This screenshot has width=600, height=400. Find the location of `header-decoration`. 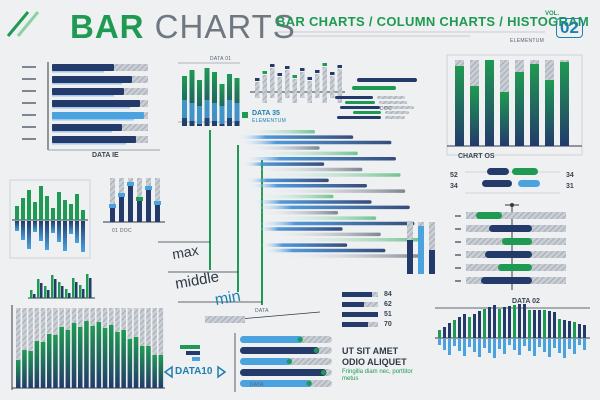

header-decoration is located at coordinates (275, 24).